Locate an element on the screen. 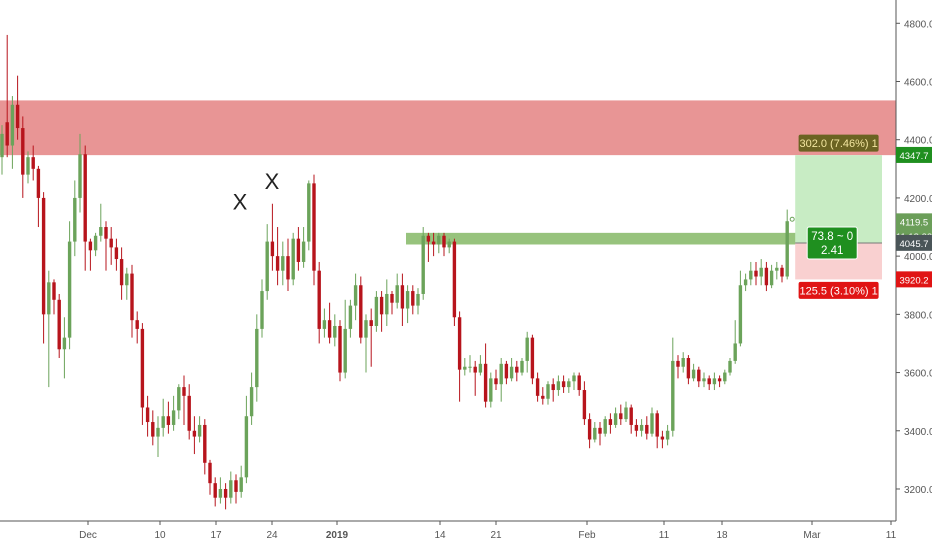 This screenshot has width=932, height=555. price-badge-text: 4045.7 is located at coordinates (913, 244).